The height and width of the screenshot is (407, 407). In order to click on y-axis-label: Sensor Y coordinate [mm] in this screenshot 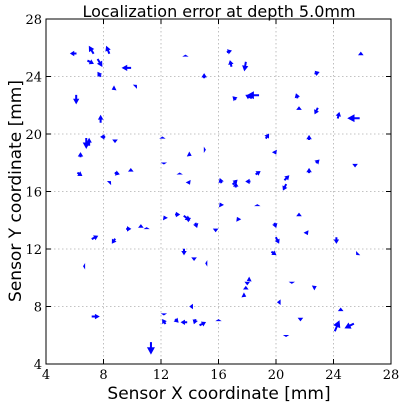, I will do `click(16, 191)`.